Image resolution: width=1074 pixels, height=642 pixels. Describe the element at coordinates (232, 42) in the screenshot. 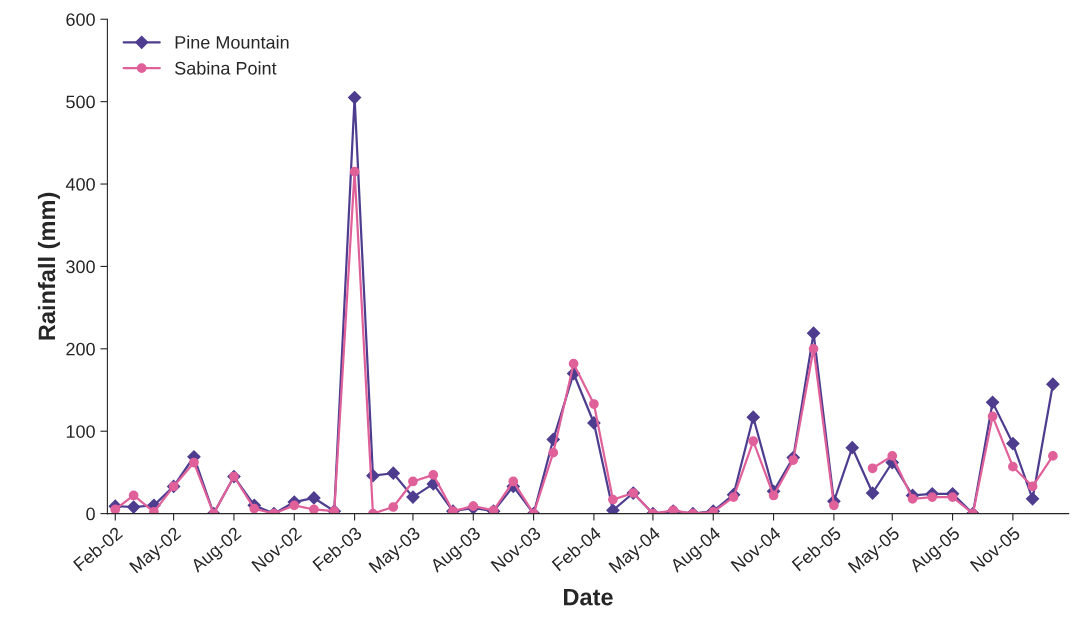

I see `legend-label: Pine Mountain` at that location.